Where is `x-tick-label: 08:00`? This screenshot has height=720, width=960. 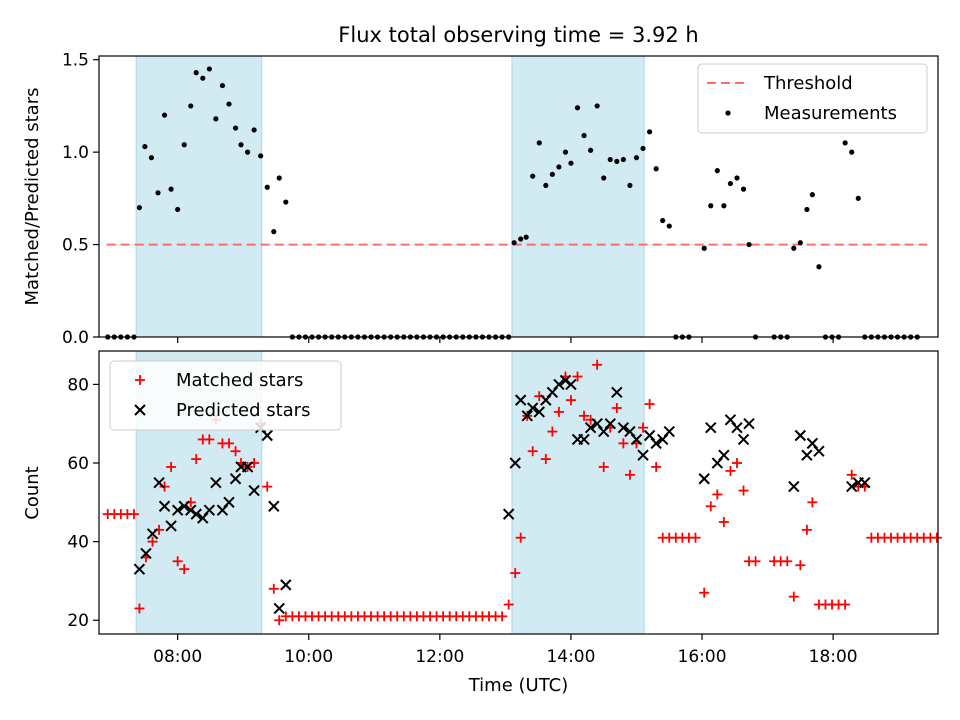 x-tick-label: 08:00 is located at coordinates (177, 657).